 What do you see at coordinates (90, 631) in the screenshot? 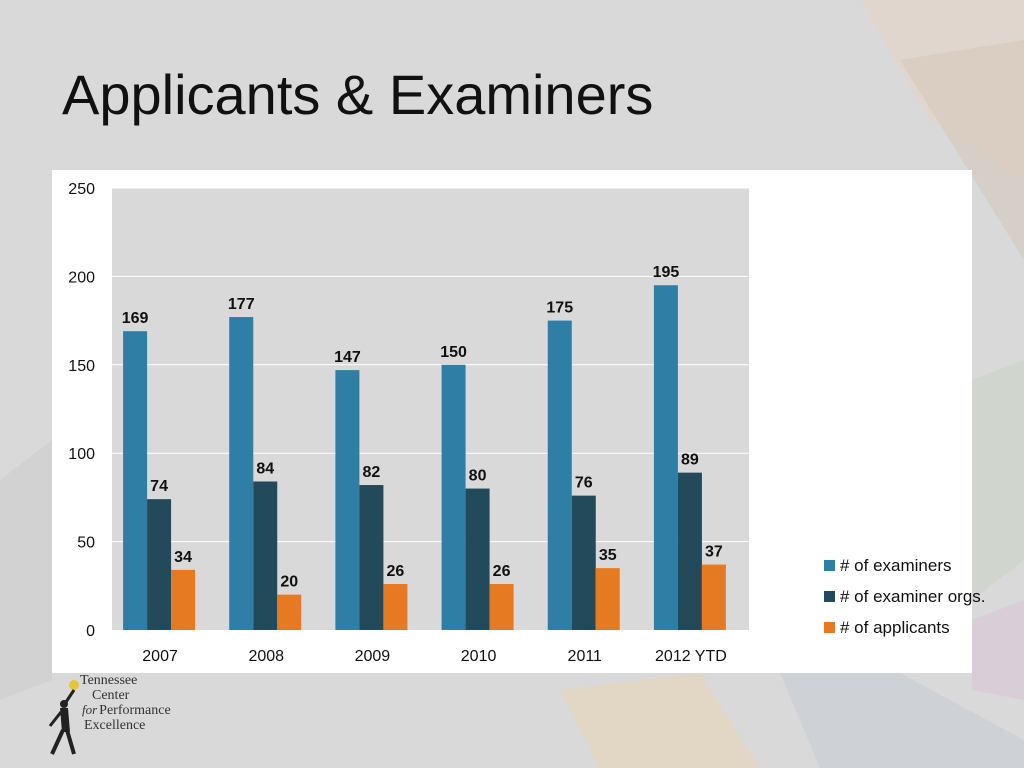
I see `y-tick-label: 0` at bounding box center [90, 631].